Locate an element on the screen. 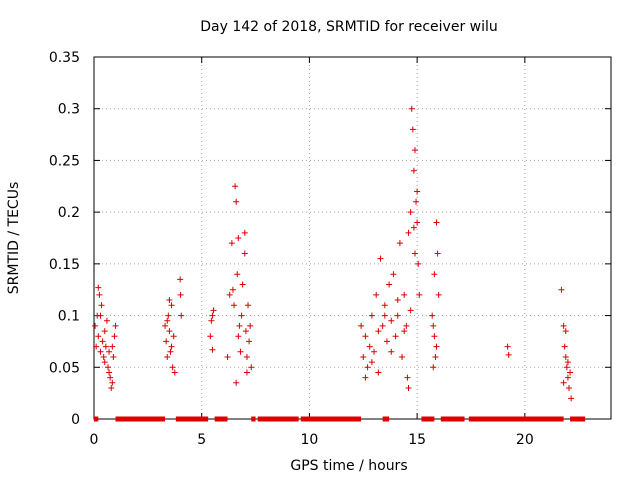 This screenshot has width=640, height=480. x-tick-label: 0 is located at coordinates (94, 440).